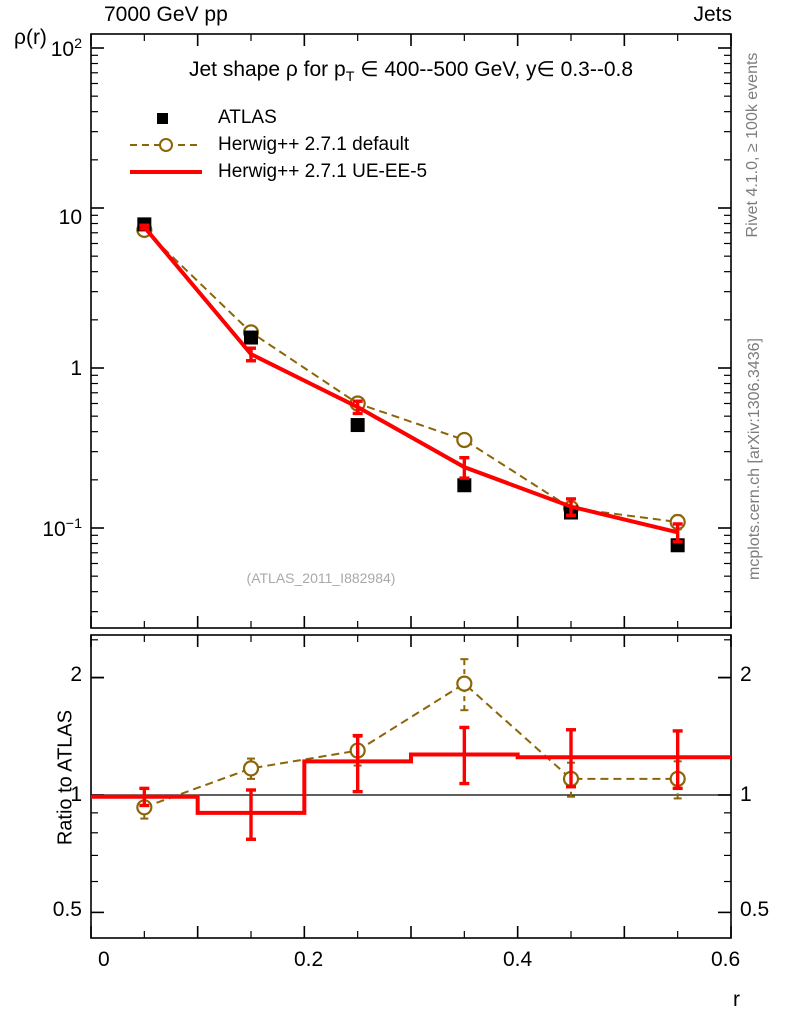  What do you see at coordinates (104, 959) in the screenshot?
I see `xtick-0: 0` at bounding box center [104, 959].